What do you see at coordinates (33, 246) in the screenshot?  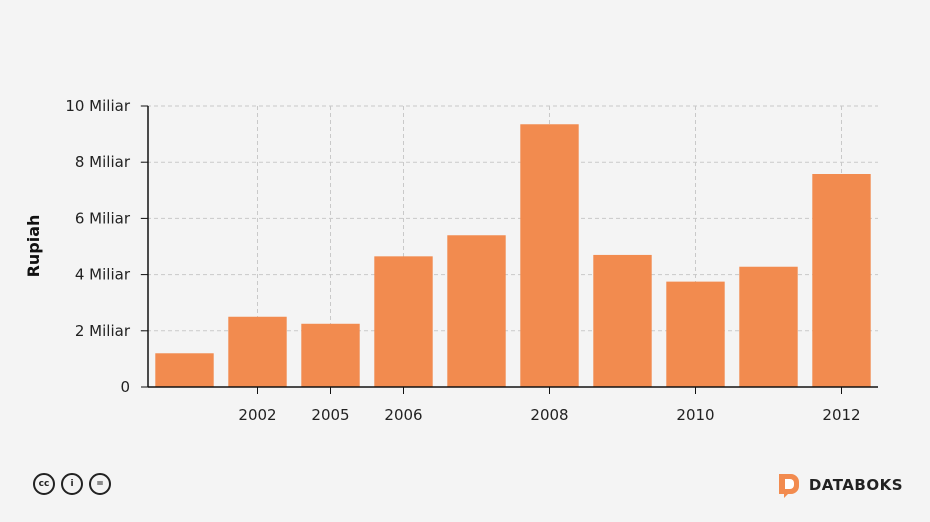 I see `y-axis-title: Rupiah` at bounding box center [33, 246].